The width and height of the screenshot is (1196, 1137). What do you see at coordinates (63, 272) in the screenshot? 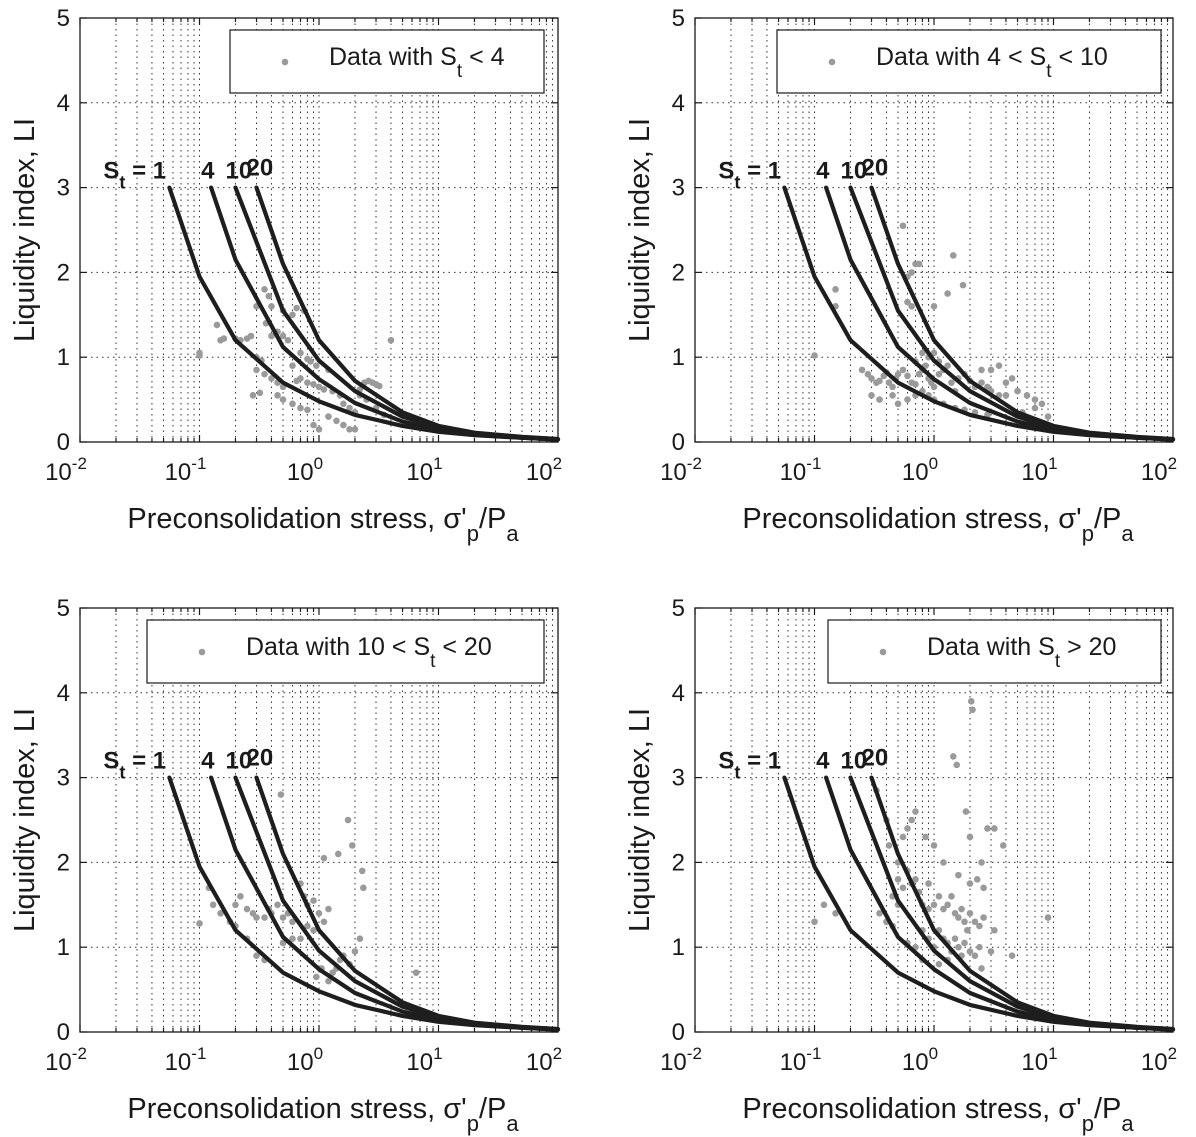
I see `y-tick-label: 2` at bounding box center [63, 272].